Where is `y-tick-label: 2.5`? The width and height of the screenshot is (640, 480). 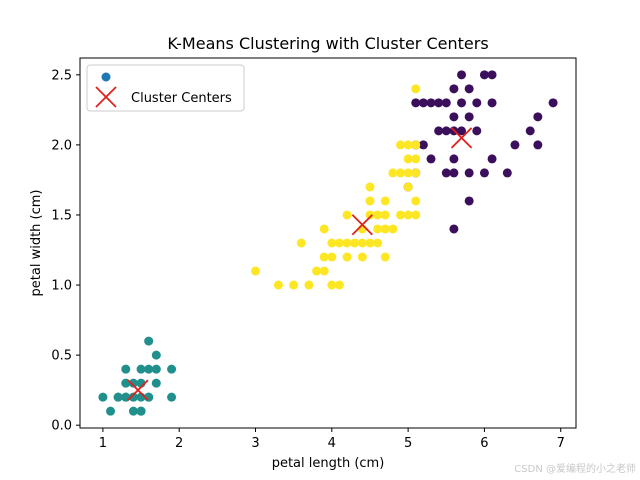 y-tick-label: 2.5 is located at coordinates (61, 75).